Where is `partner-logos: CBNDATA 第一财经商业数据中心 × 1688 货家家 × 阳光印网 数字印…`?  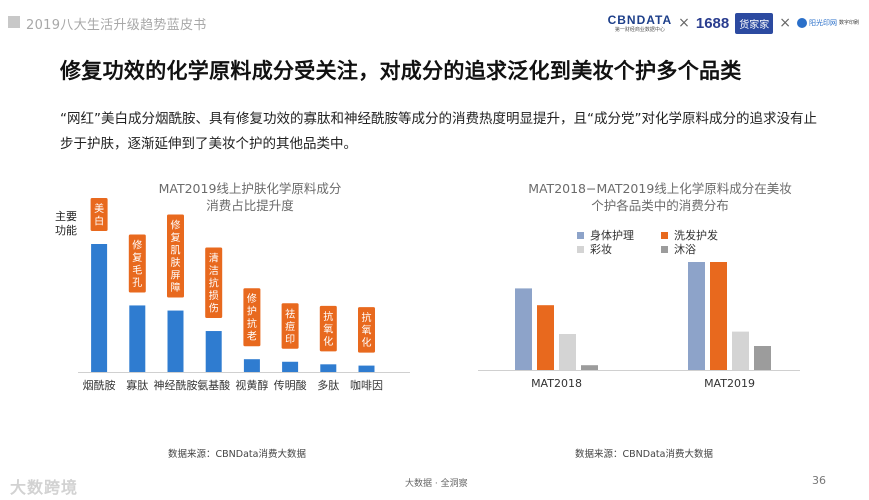
partner-logos: CBNDATA 第一财经商业数据中心 × 1688 货家家 × 阳光印网 数字印… is located at coordinates (733, 23).